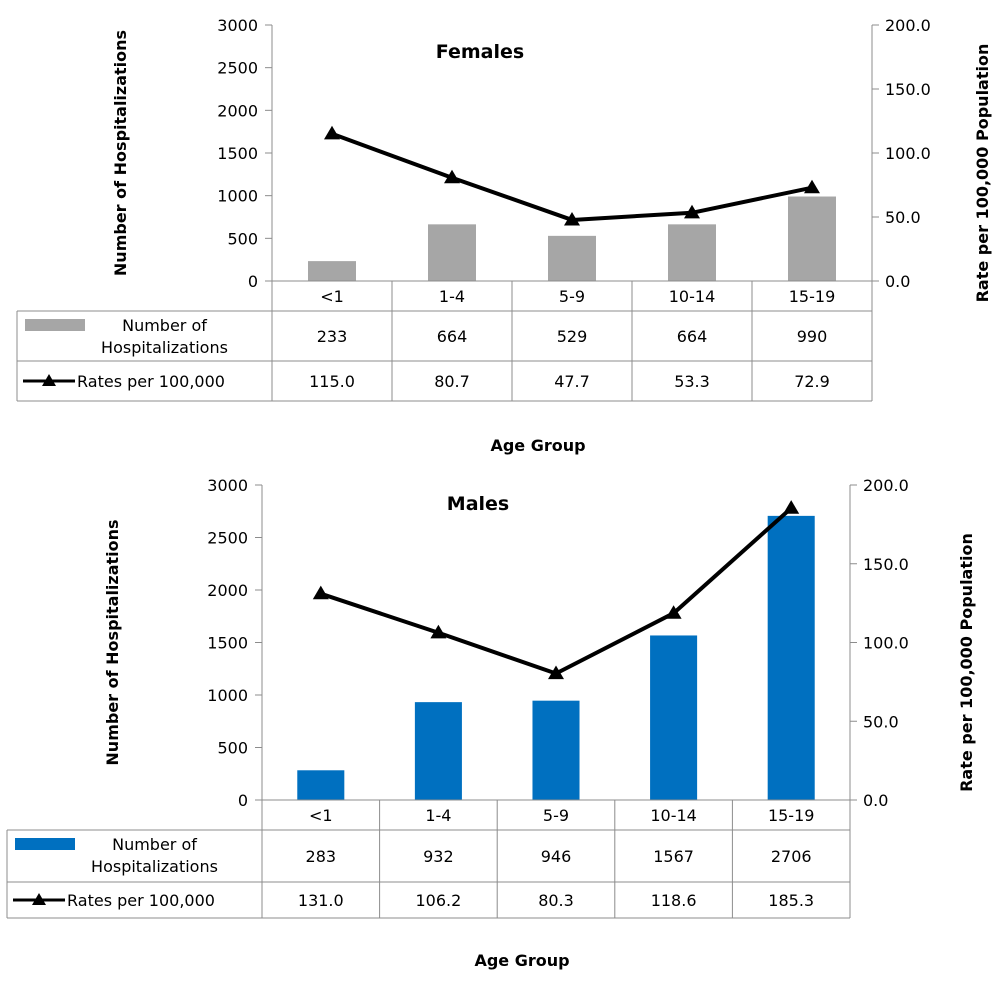 This screenshot has height=982, width=994. What do you see at coordinates (791, 856) in the screenshot?
I see `bar-value-cell: 2706` at bounding box center [791, 856].